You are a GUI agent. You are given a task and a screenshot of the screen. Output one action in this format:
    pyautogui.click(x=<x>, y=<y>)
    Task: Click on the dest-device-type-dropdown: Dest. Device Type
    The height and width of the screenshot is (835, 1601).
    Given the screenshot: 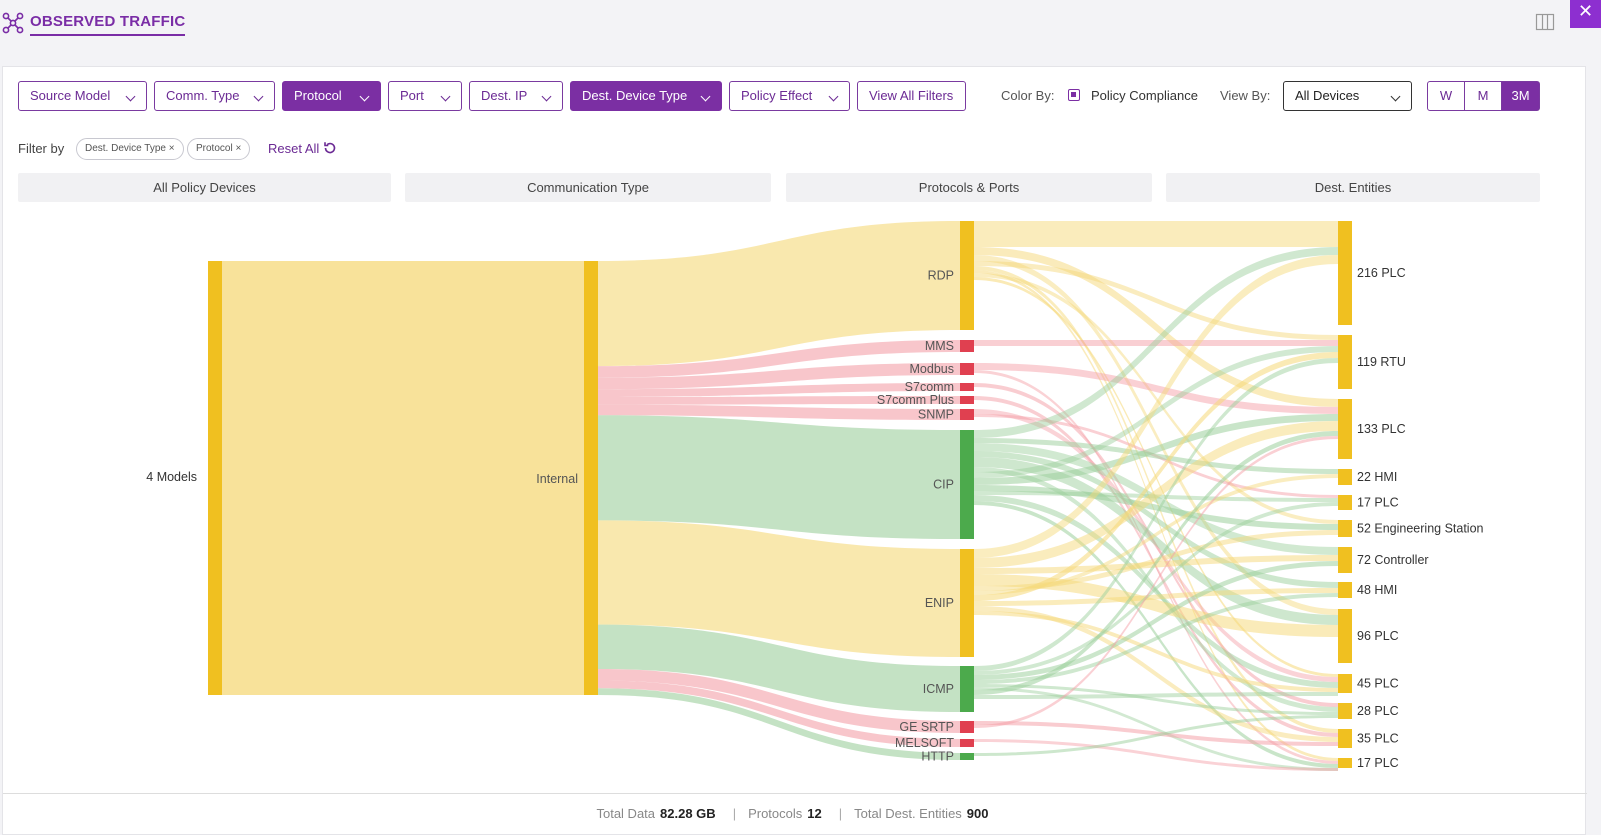 What is the action you would take?
    pyautogui.click(x=646, y=96)
    